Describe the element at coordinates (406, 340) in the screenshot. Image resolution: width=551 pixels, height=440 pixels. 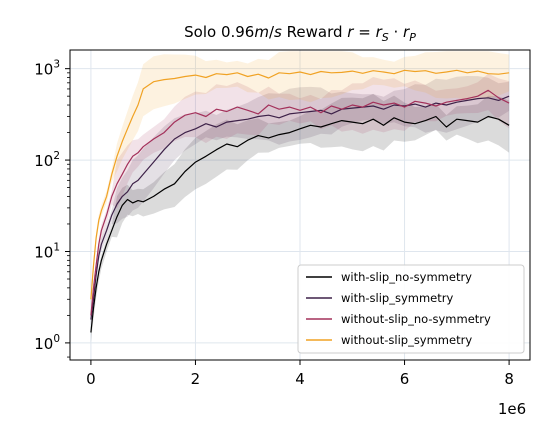
I see `legend-label: without-slip_symmetry` at that location.